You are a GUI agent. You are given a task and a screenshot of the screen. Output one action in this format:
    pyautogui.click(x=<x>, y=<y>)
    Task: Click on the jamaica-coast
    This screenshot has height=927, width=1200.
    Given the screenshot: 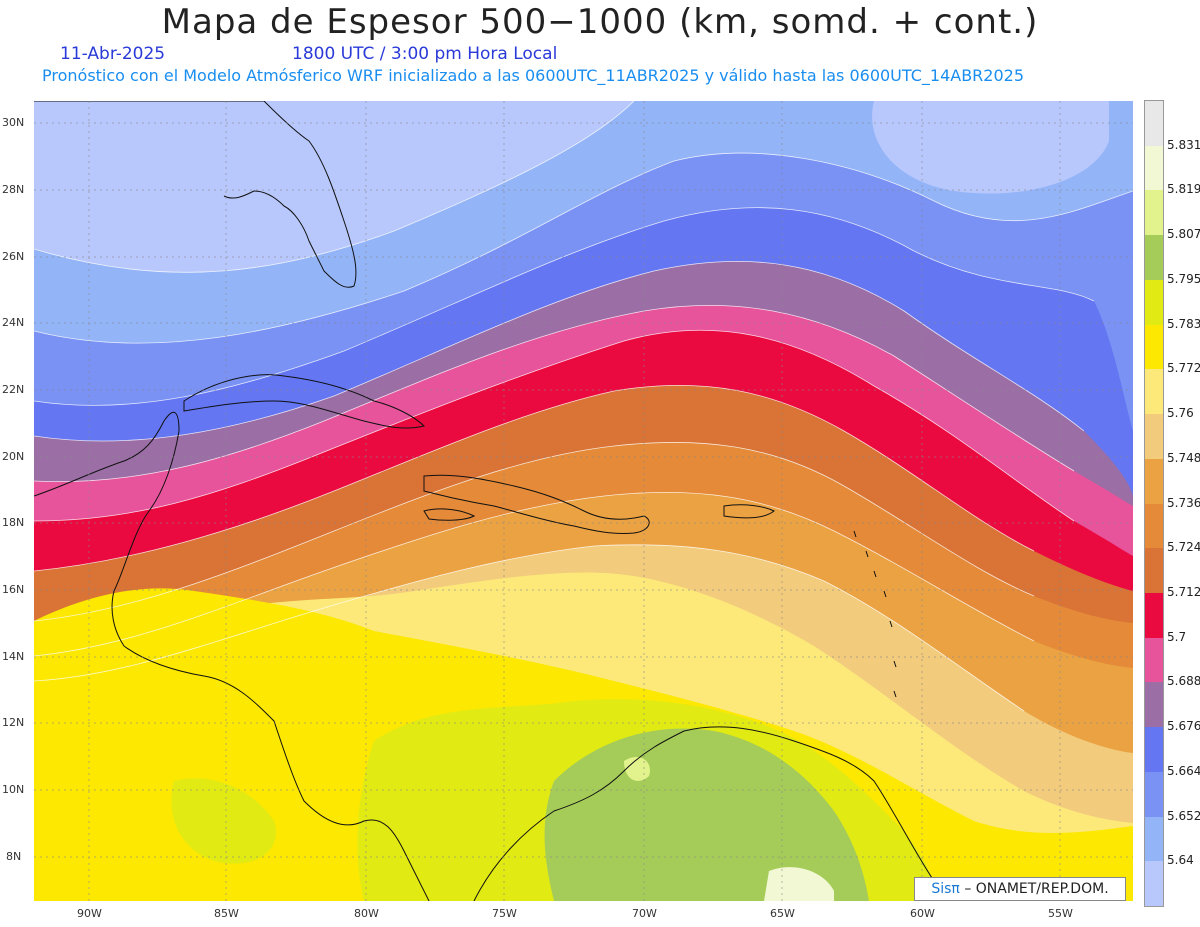 What is the action you would take?
    pyautogui.click(x=449, y=514)
    